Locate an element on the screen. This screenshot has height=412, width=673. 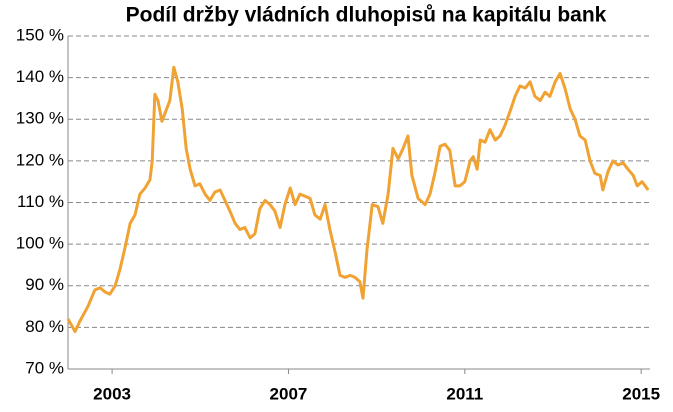
y-tick-label: 80 % is located at coordinates (44, 326).